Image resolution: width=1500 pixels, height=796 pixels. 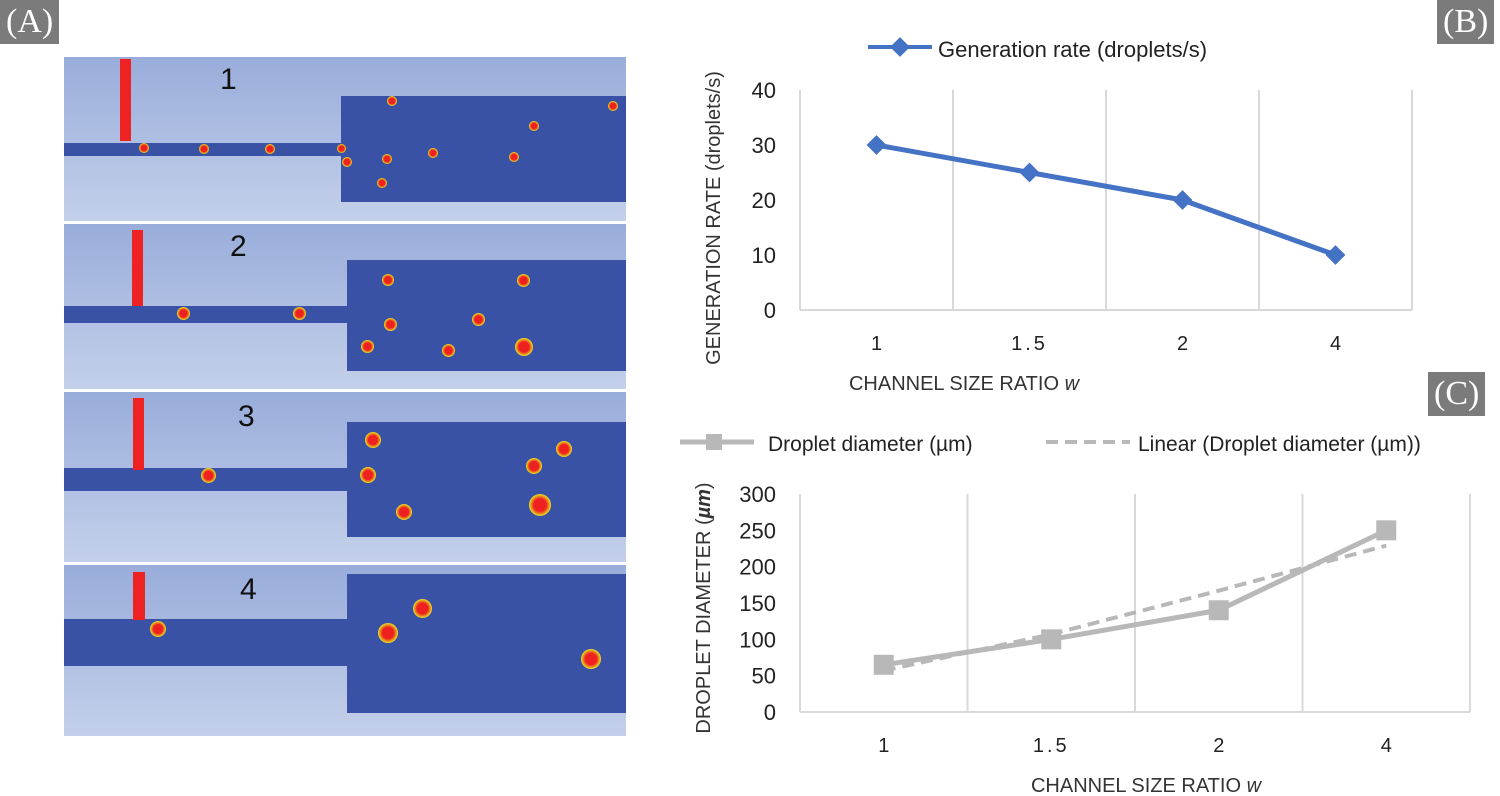 What do you see at coordinates (757, 567) in the screenshot?
I see `y-tick-label: 200` at bounding box center [757, 567].